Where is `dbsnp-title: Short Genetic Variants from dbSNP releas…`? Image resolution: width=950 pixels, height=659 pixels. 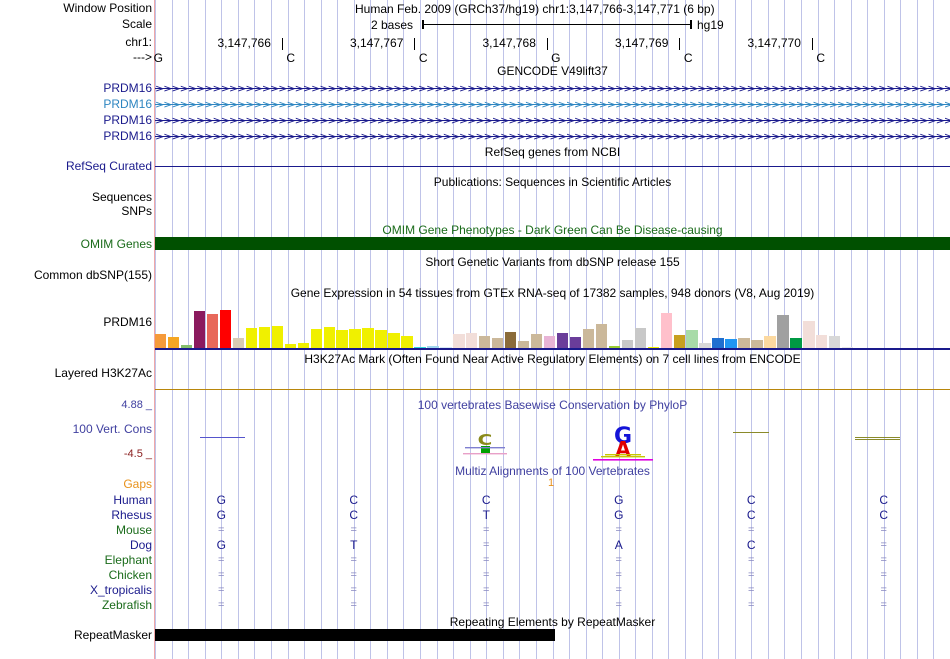
dbsnp-title: Short Genetic Variants from dbSNP releas… is located at coordinates (552, 262).